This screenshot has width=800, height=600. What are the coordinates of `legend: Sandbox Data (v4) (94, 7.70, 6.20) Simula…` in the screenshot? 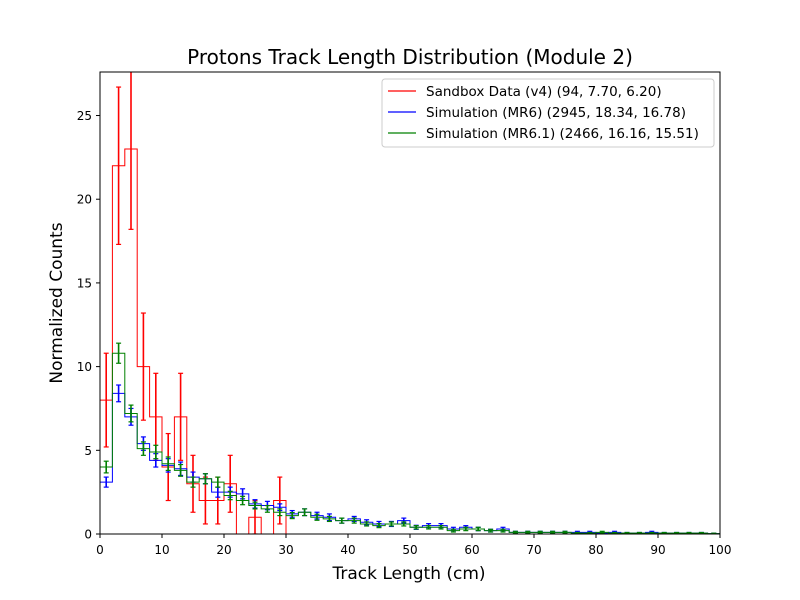 It's located at (548, 113).